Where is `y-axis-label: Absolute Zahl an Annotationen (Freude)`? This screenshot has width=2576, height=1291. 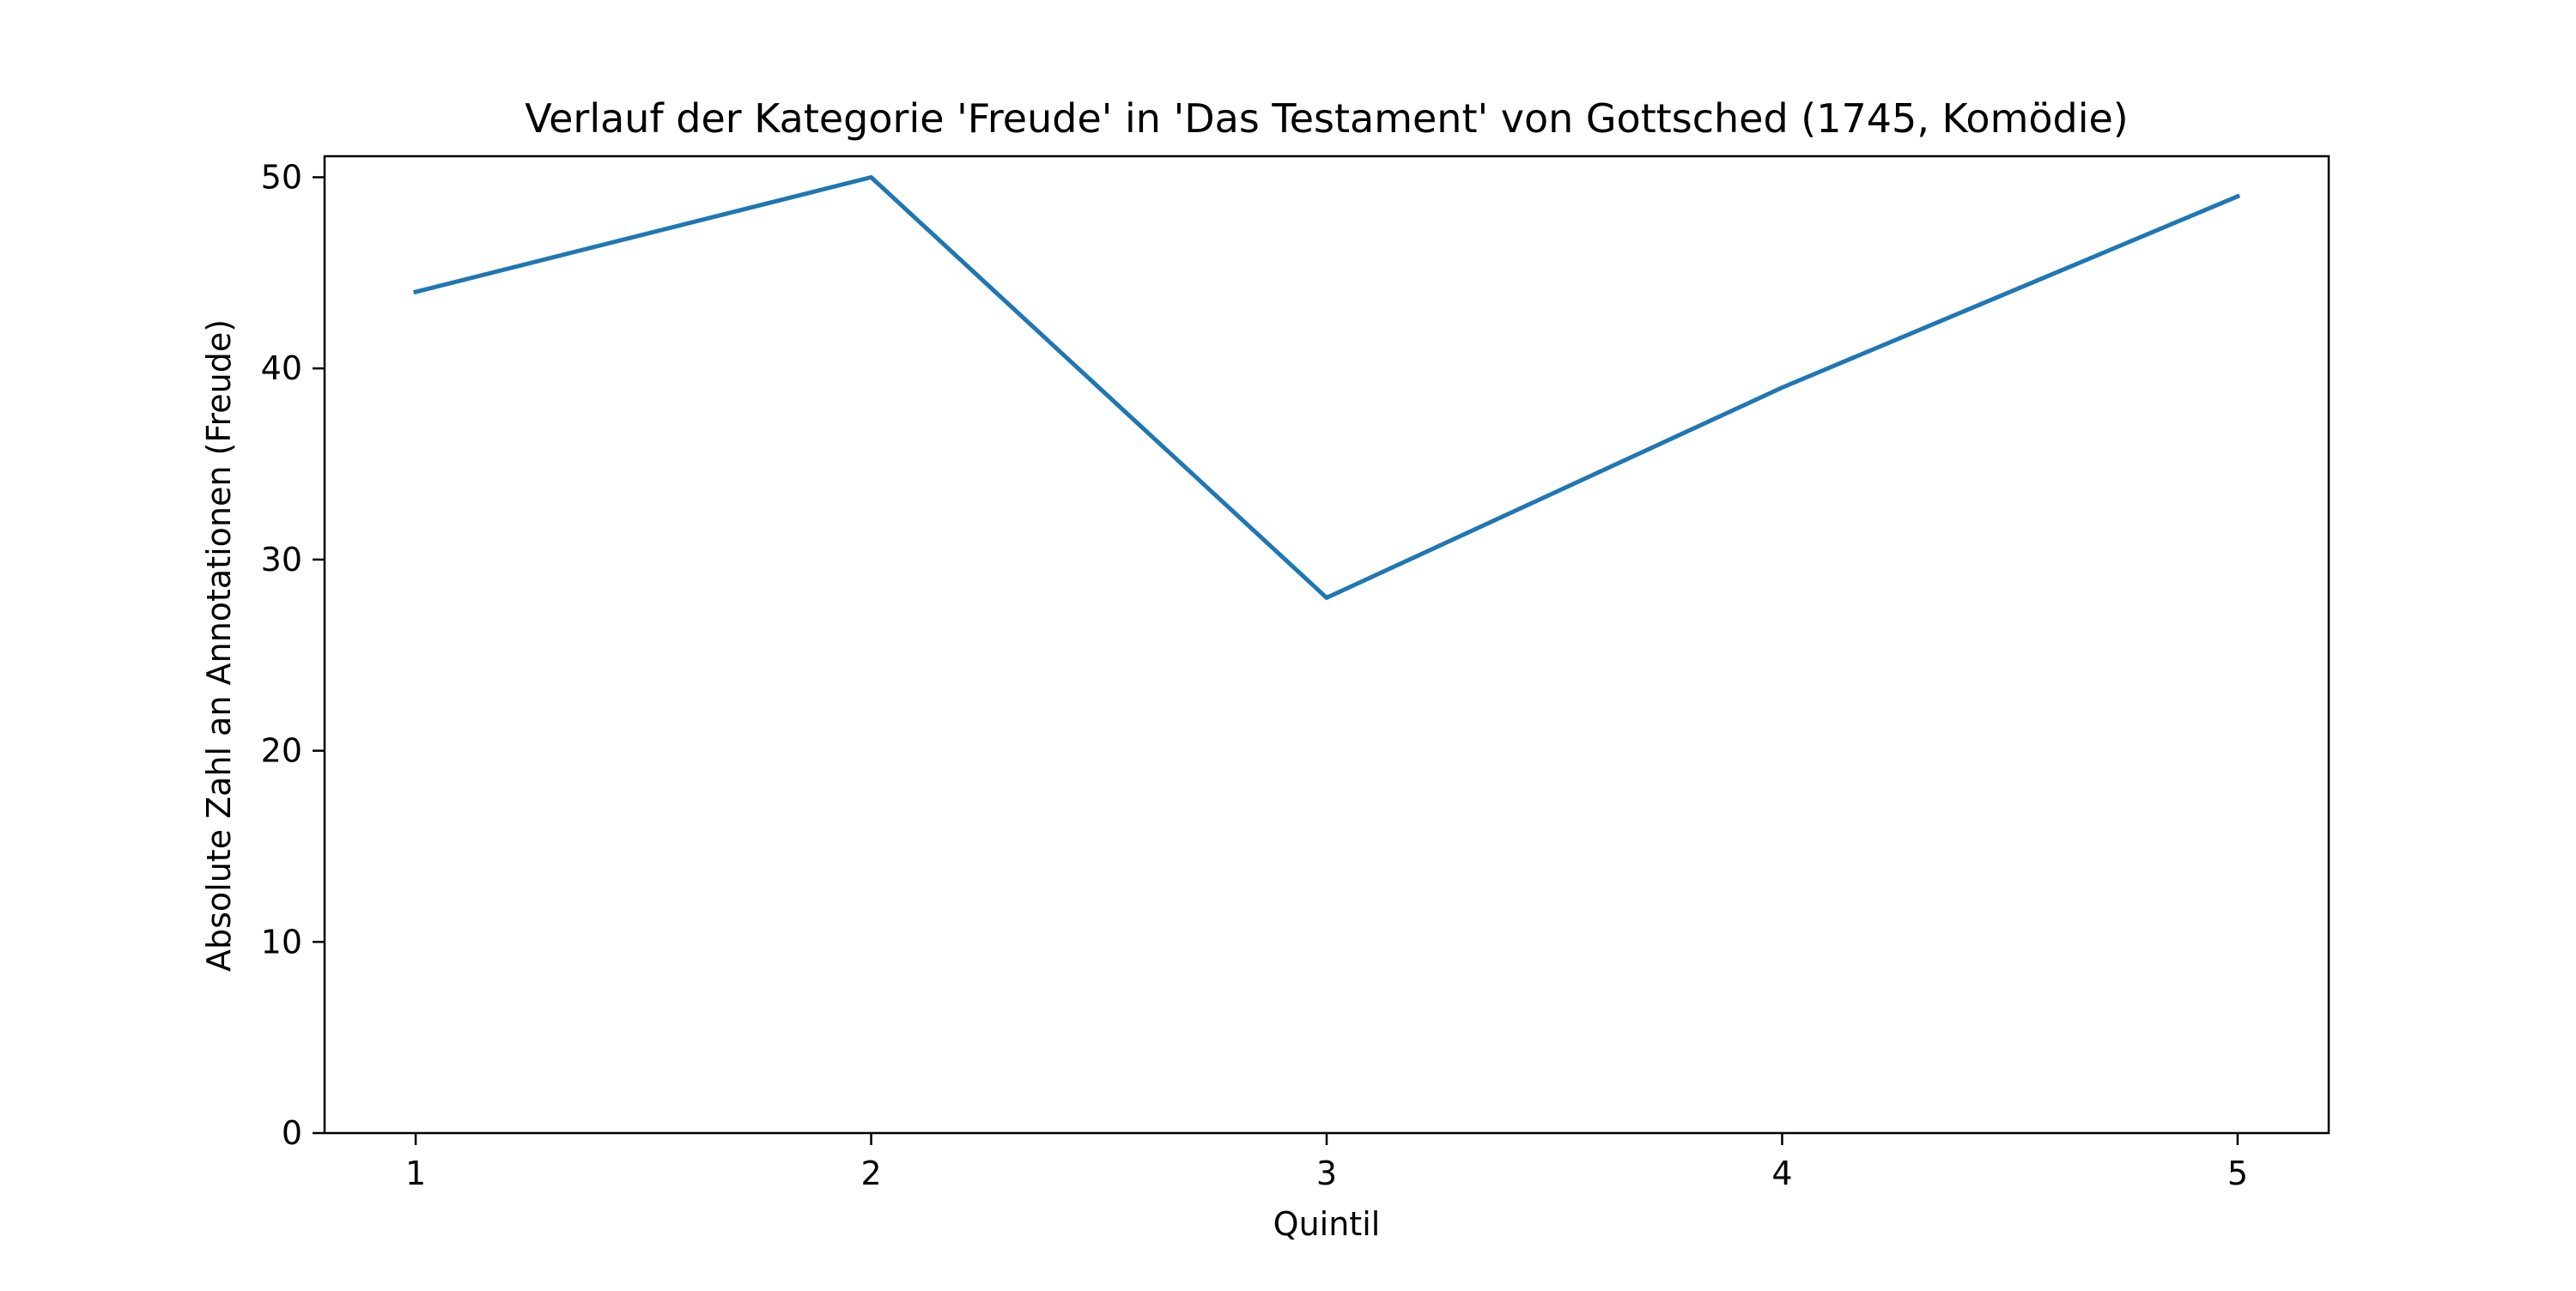
y-axis-label: Absolute Zahl an Annotationen (Freude) is located at coordinates (219, 646).